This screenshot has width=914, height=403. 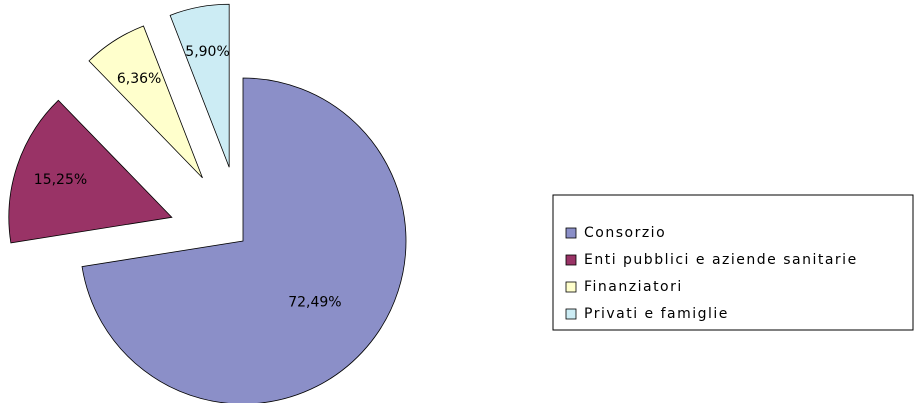 I want to click on data-label: 5,90%, so click(x=207, y=52).